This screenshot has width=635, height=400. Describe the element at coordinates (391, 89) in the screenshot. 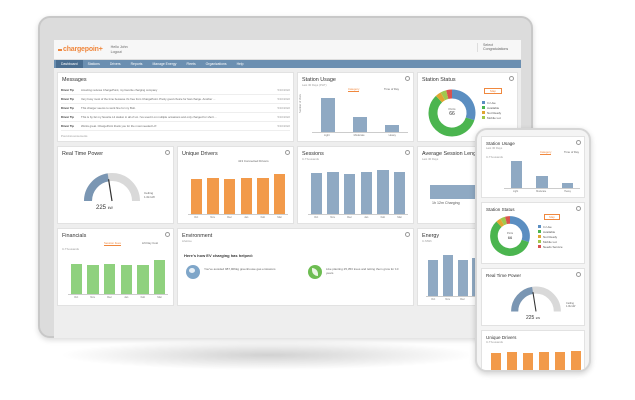

I see `tab-time-of-day: Time of Day` at that location.